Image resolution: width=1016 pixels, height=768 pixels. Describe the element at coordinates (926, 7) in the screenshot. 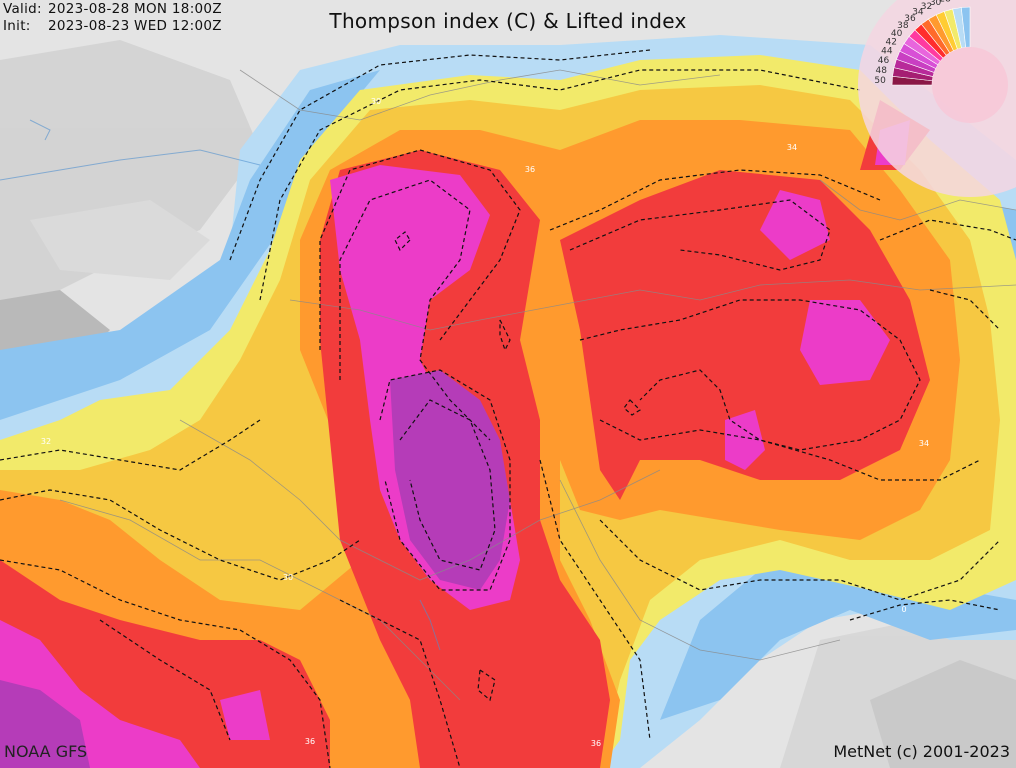

I see `legend-value: 32` at that location.